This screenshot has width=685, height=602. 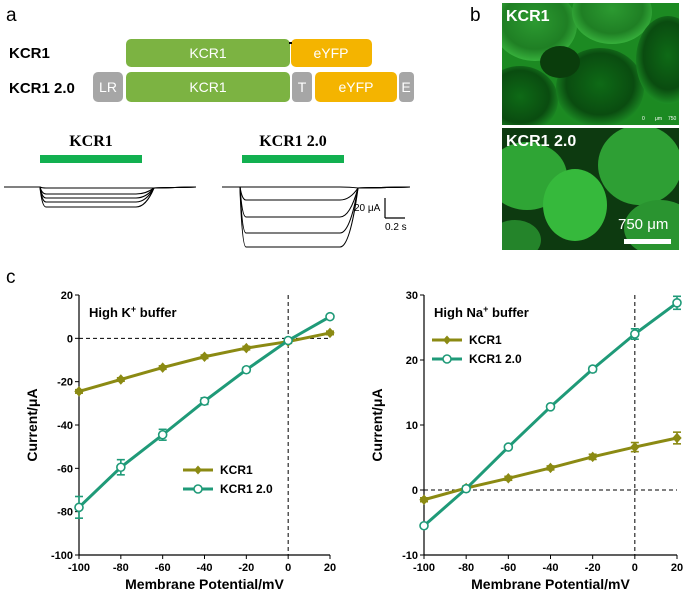 I want to click on construct-label-kcr1: KCR1, so click(x=29, y=53).